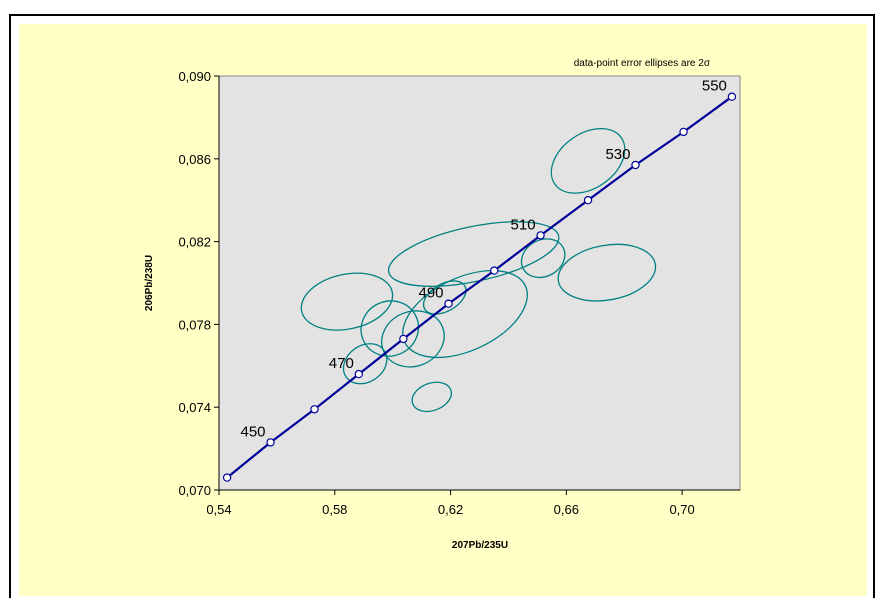 This screenshot has width=884, height=598. What do you see at coordinates (334, 509) in the screenshot?
I see `x-tick-label: 0,58` at bounding box center [334, 509].